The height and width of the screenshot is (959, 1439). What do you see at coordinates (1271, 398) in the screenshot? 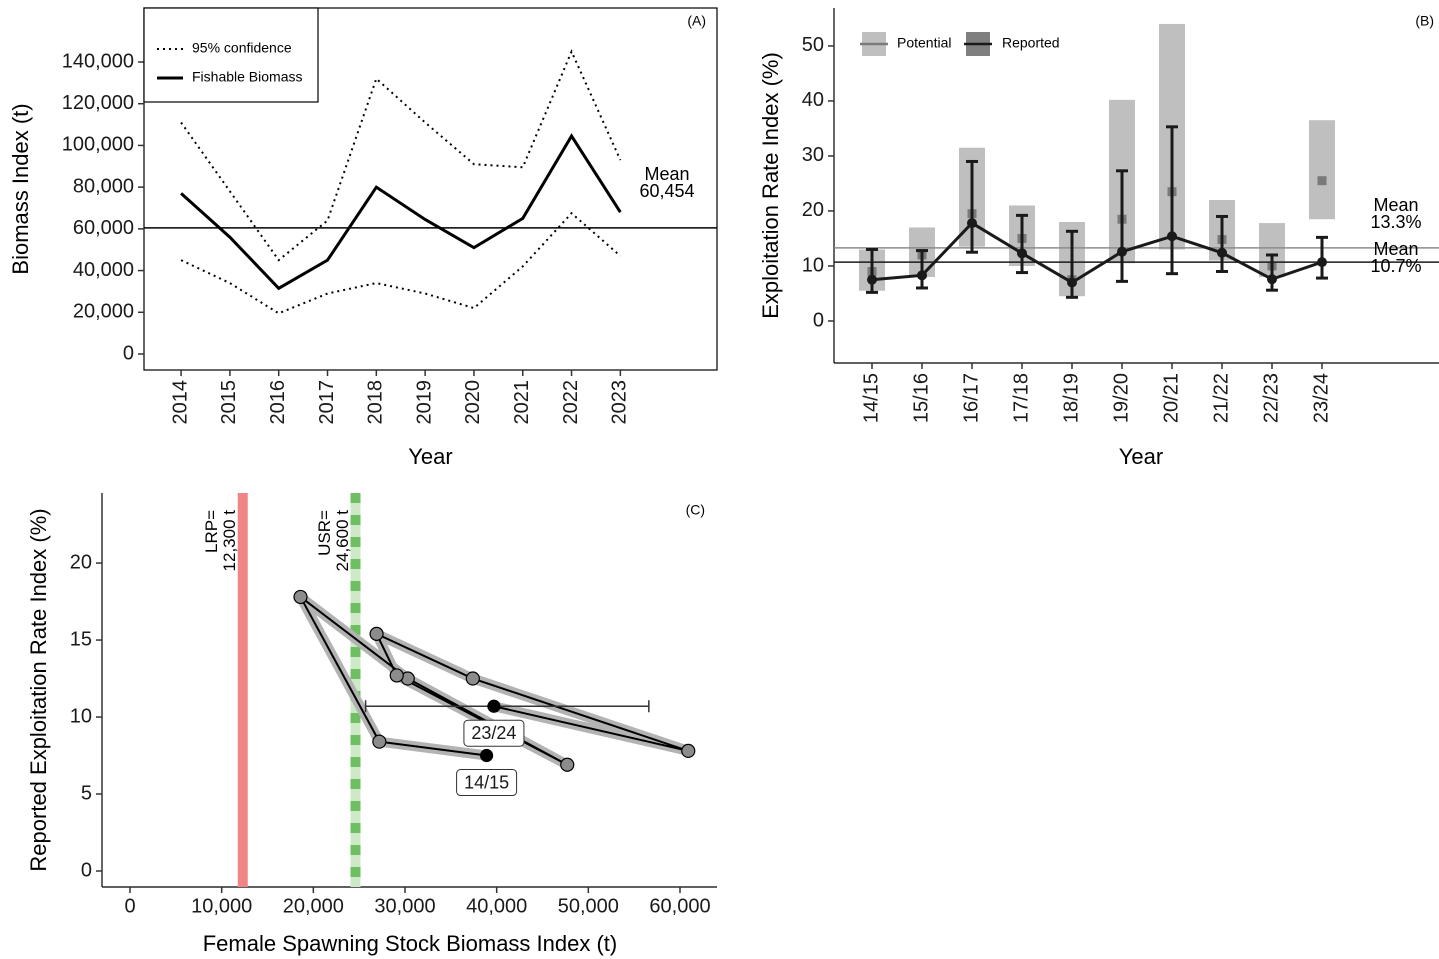
I see `x-tick-label: 22/23` at bounding box center [1271, 398].